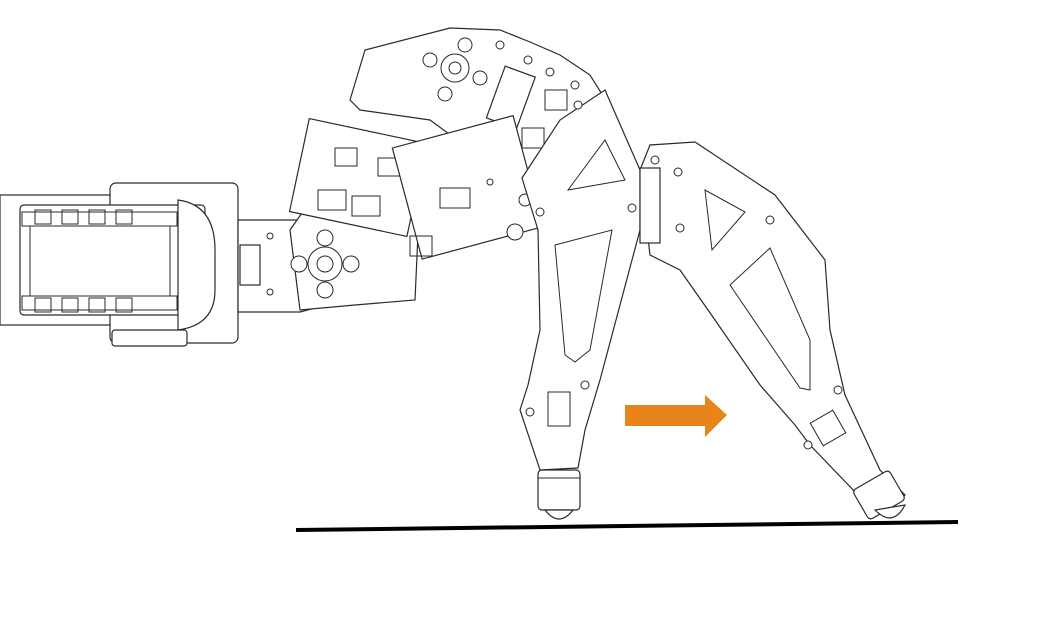  Describe the element at coordinates (676, 416) in the screenshot. I see `direction-arrow` at that location.